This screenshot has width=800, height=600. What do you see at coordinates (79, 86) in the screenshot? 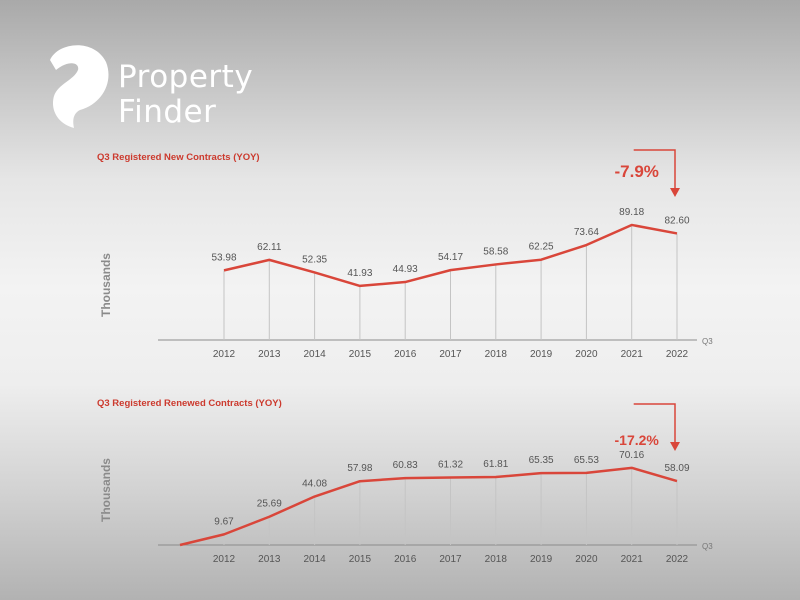
I see `property-finder-logo-icon` at bounding box center [79, 86].